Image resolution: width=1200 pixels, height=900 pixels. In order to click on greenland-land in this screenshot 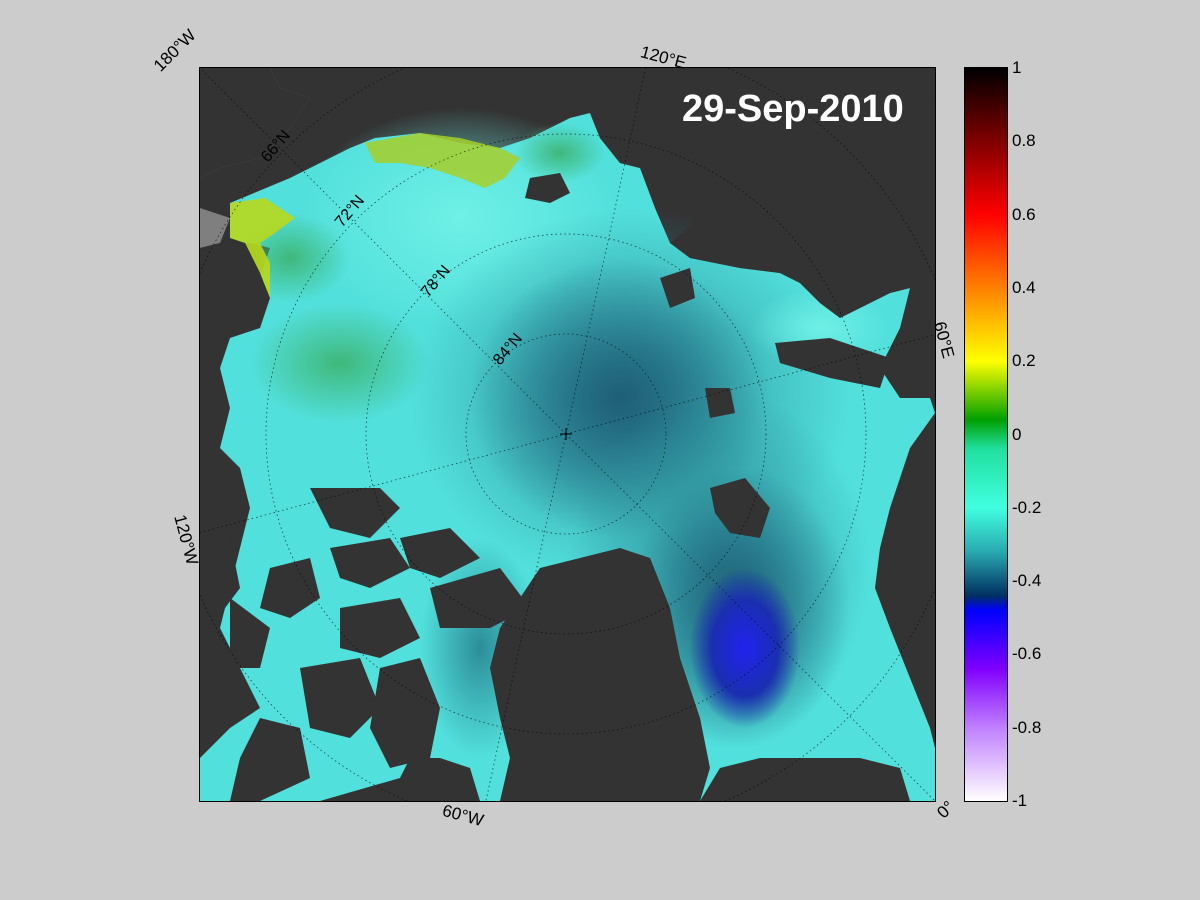, I will do `click(600, 674)`.